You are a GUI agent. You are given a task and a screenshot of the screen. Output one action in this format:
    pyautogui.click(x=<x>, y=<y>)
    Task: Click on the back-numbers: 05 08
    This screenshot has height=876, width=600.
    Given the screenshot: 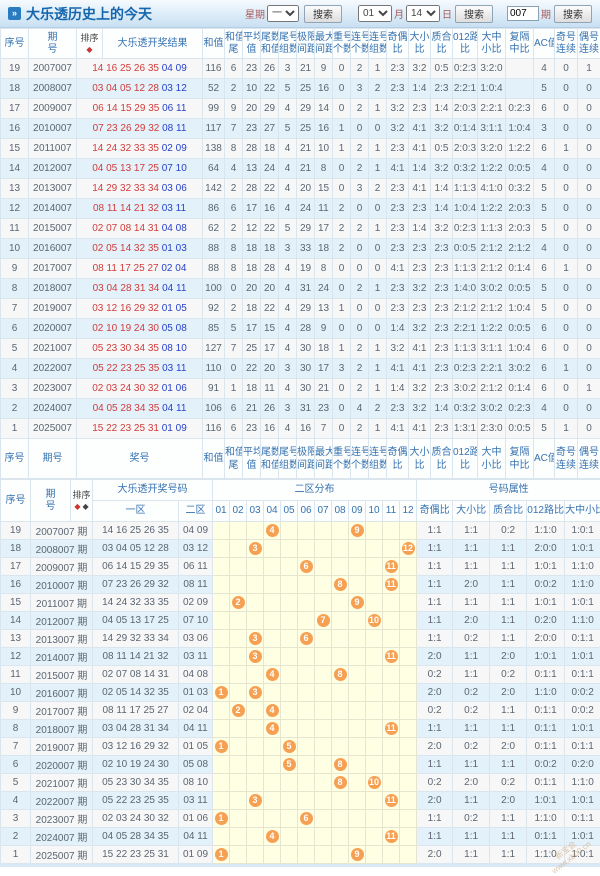 What is the action you would take?
    pyautogui.click(x=174, y=328)
    